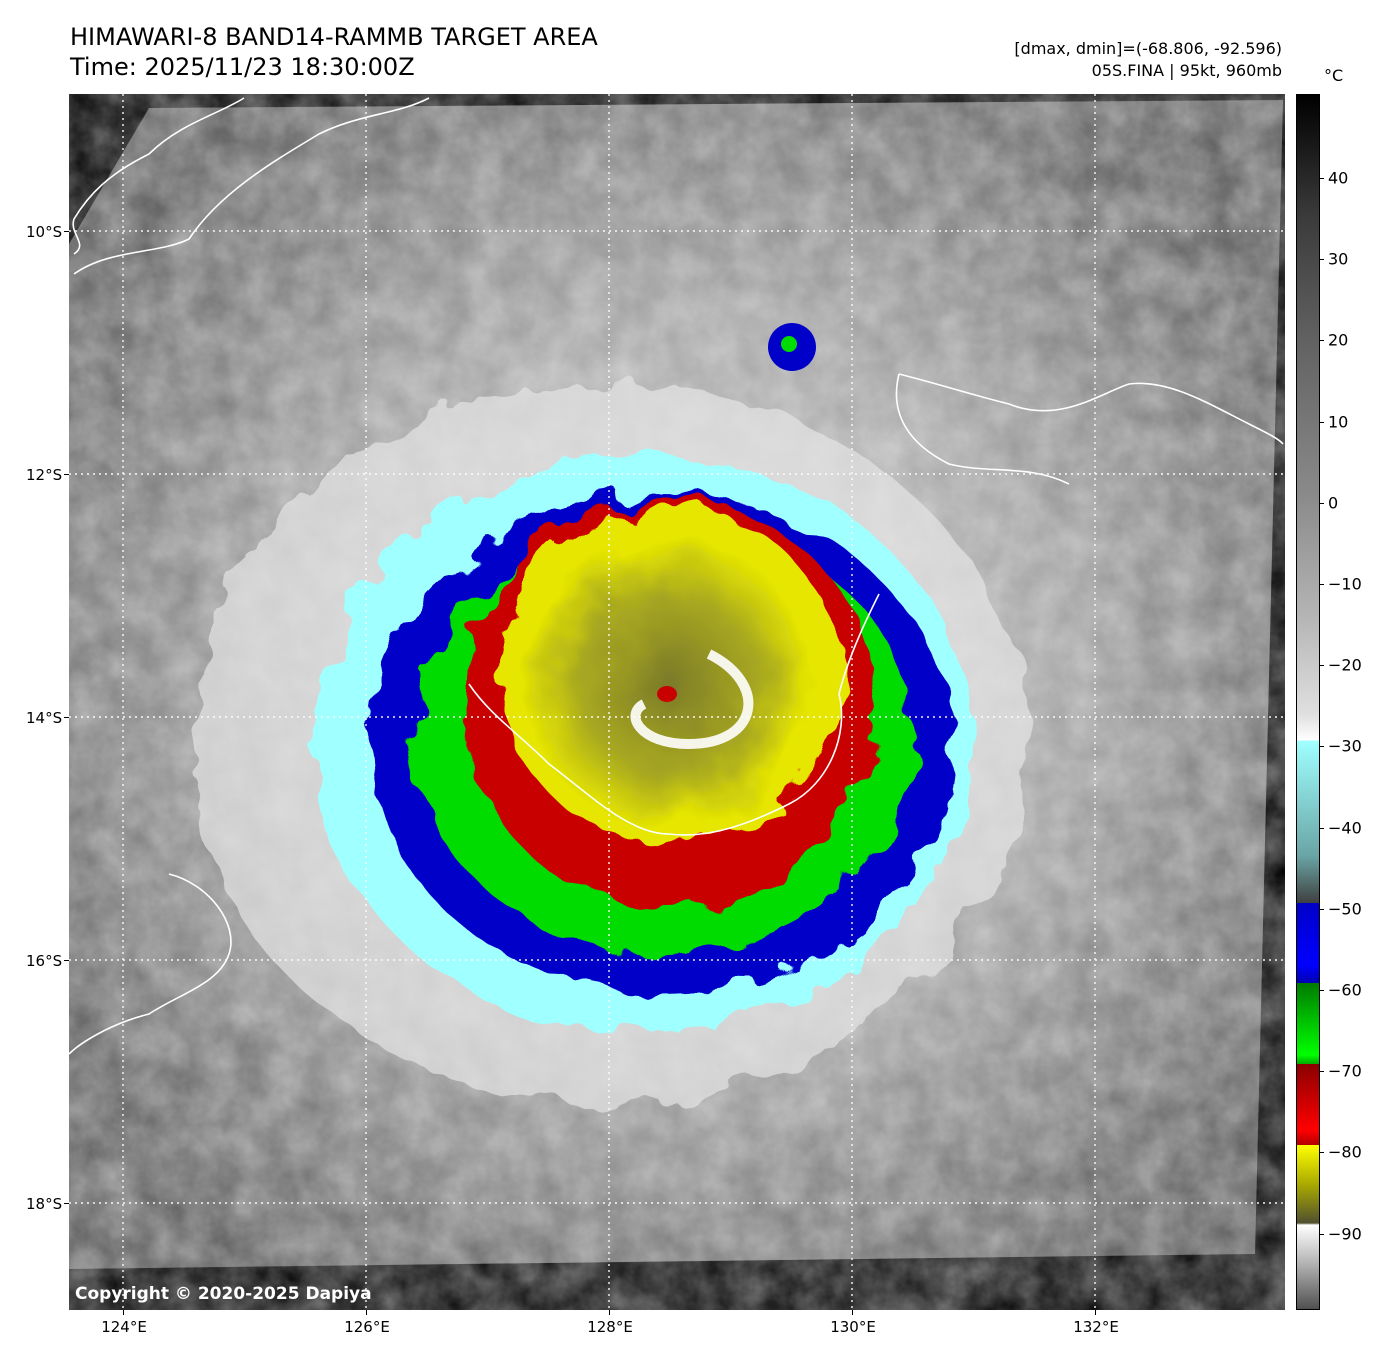  What do you see at coordinates (223, 1294) in the screenshot?
I see `copyright-notice: Copyright © 2020-2025 Dapiya` at bounding box center [223, 1294].